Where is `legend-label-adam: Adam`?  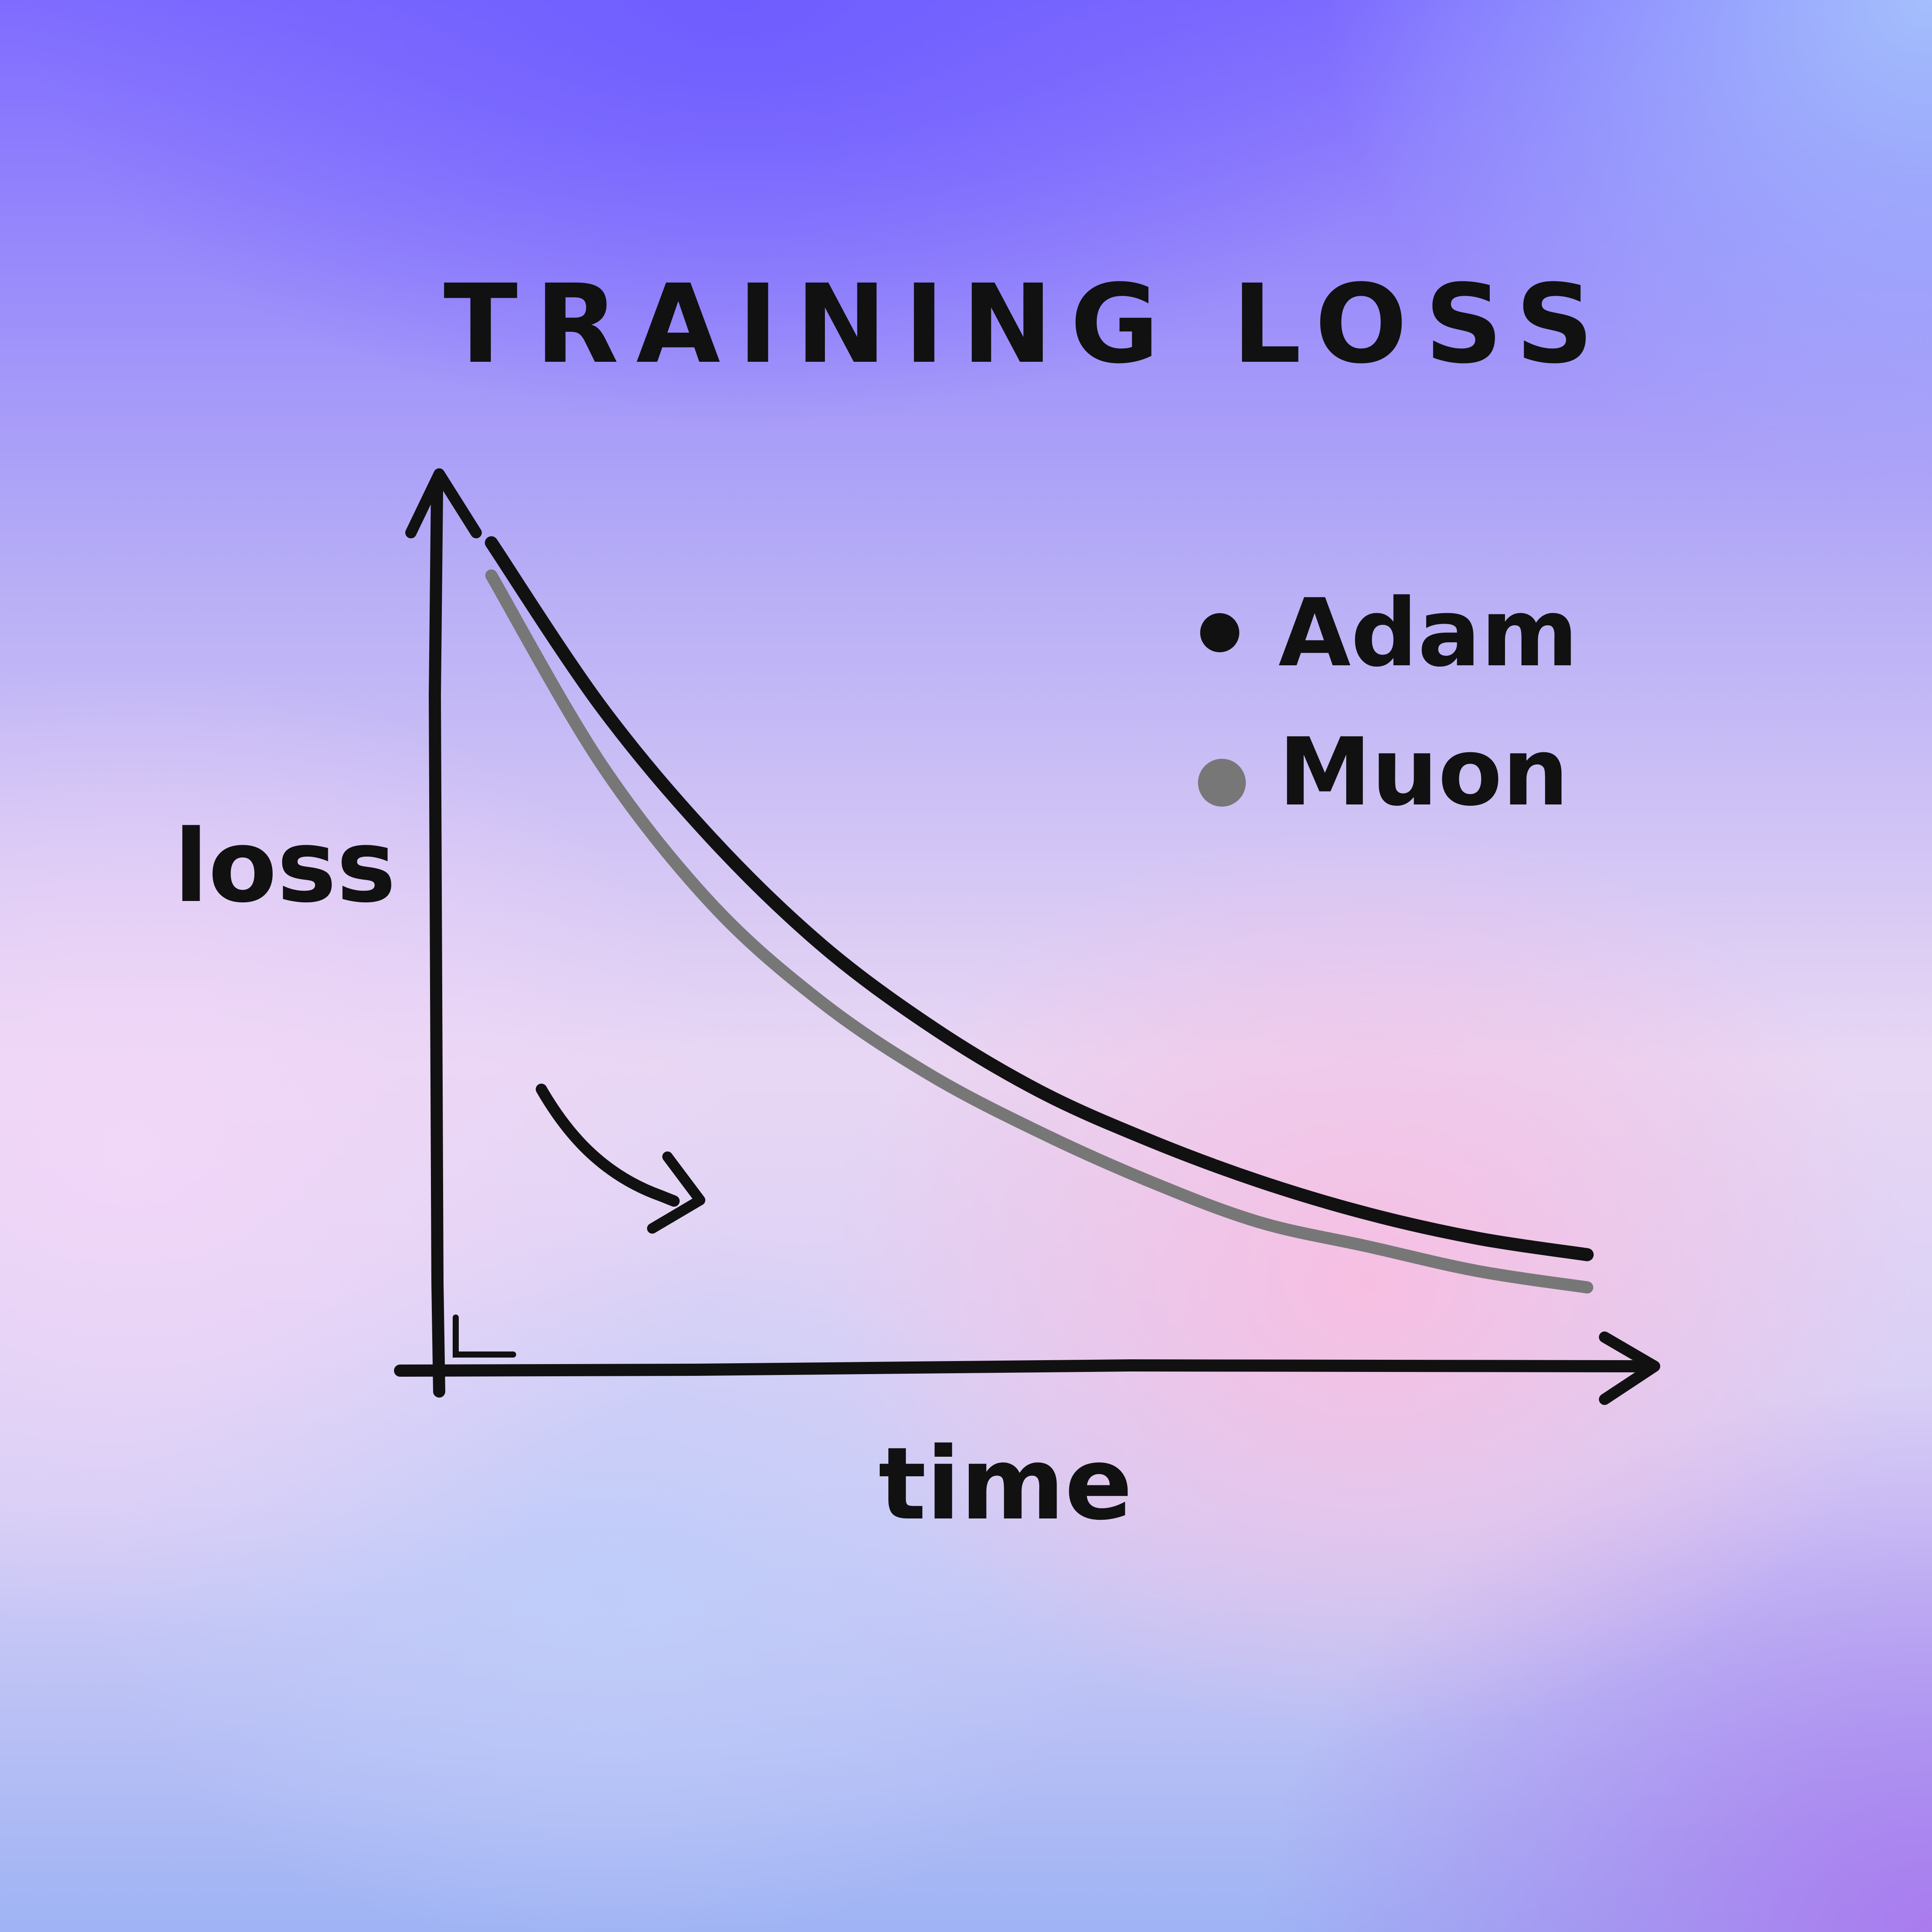 legend-label-adam: Adam is located at coordinates (1428, 632).